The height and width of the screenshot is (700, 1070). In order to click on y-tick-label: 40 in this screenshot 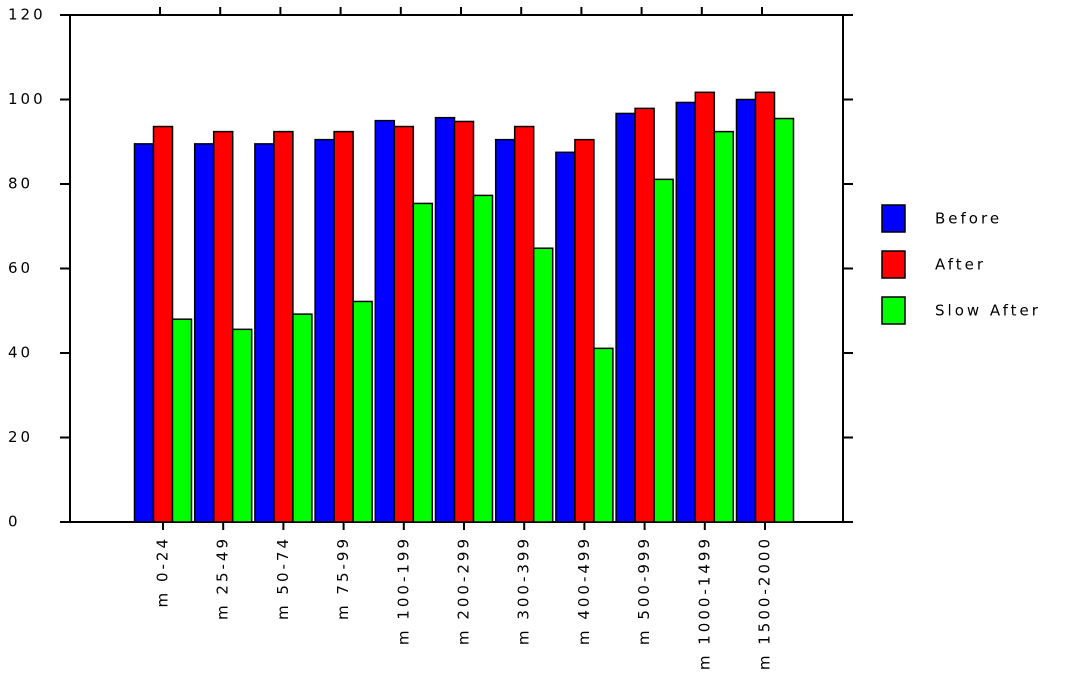, I will do `click(20, 353)`.